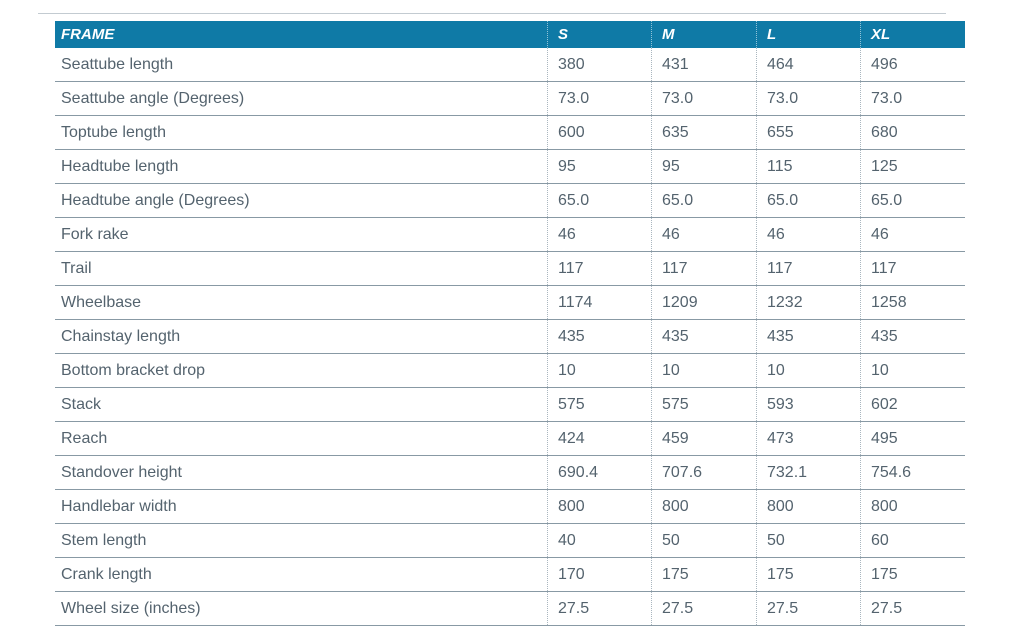 The height and width of the screenshot is (640, 1024). I want to click on row-value: 431, so click(703, 64).